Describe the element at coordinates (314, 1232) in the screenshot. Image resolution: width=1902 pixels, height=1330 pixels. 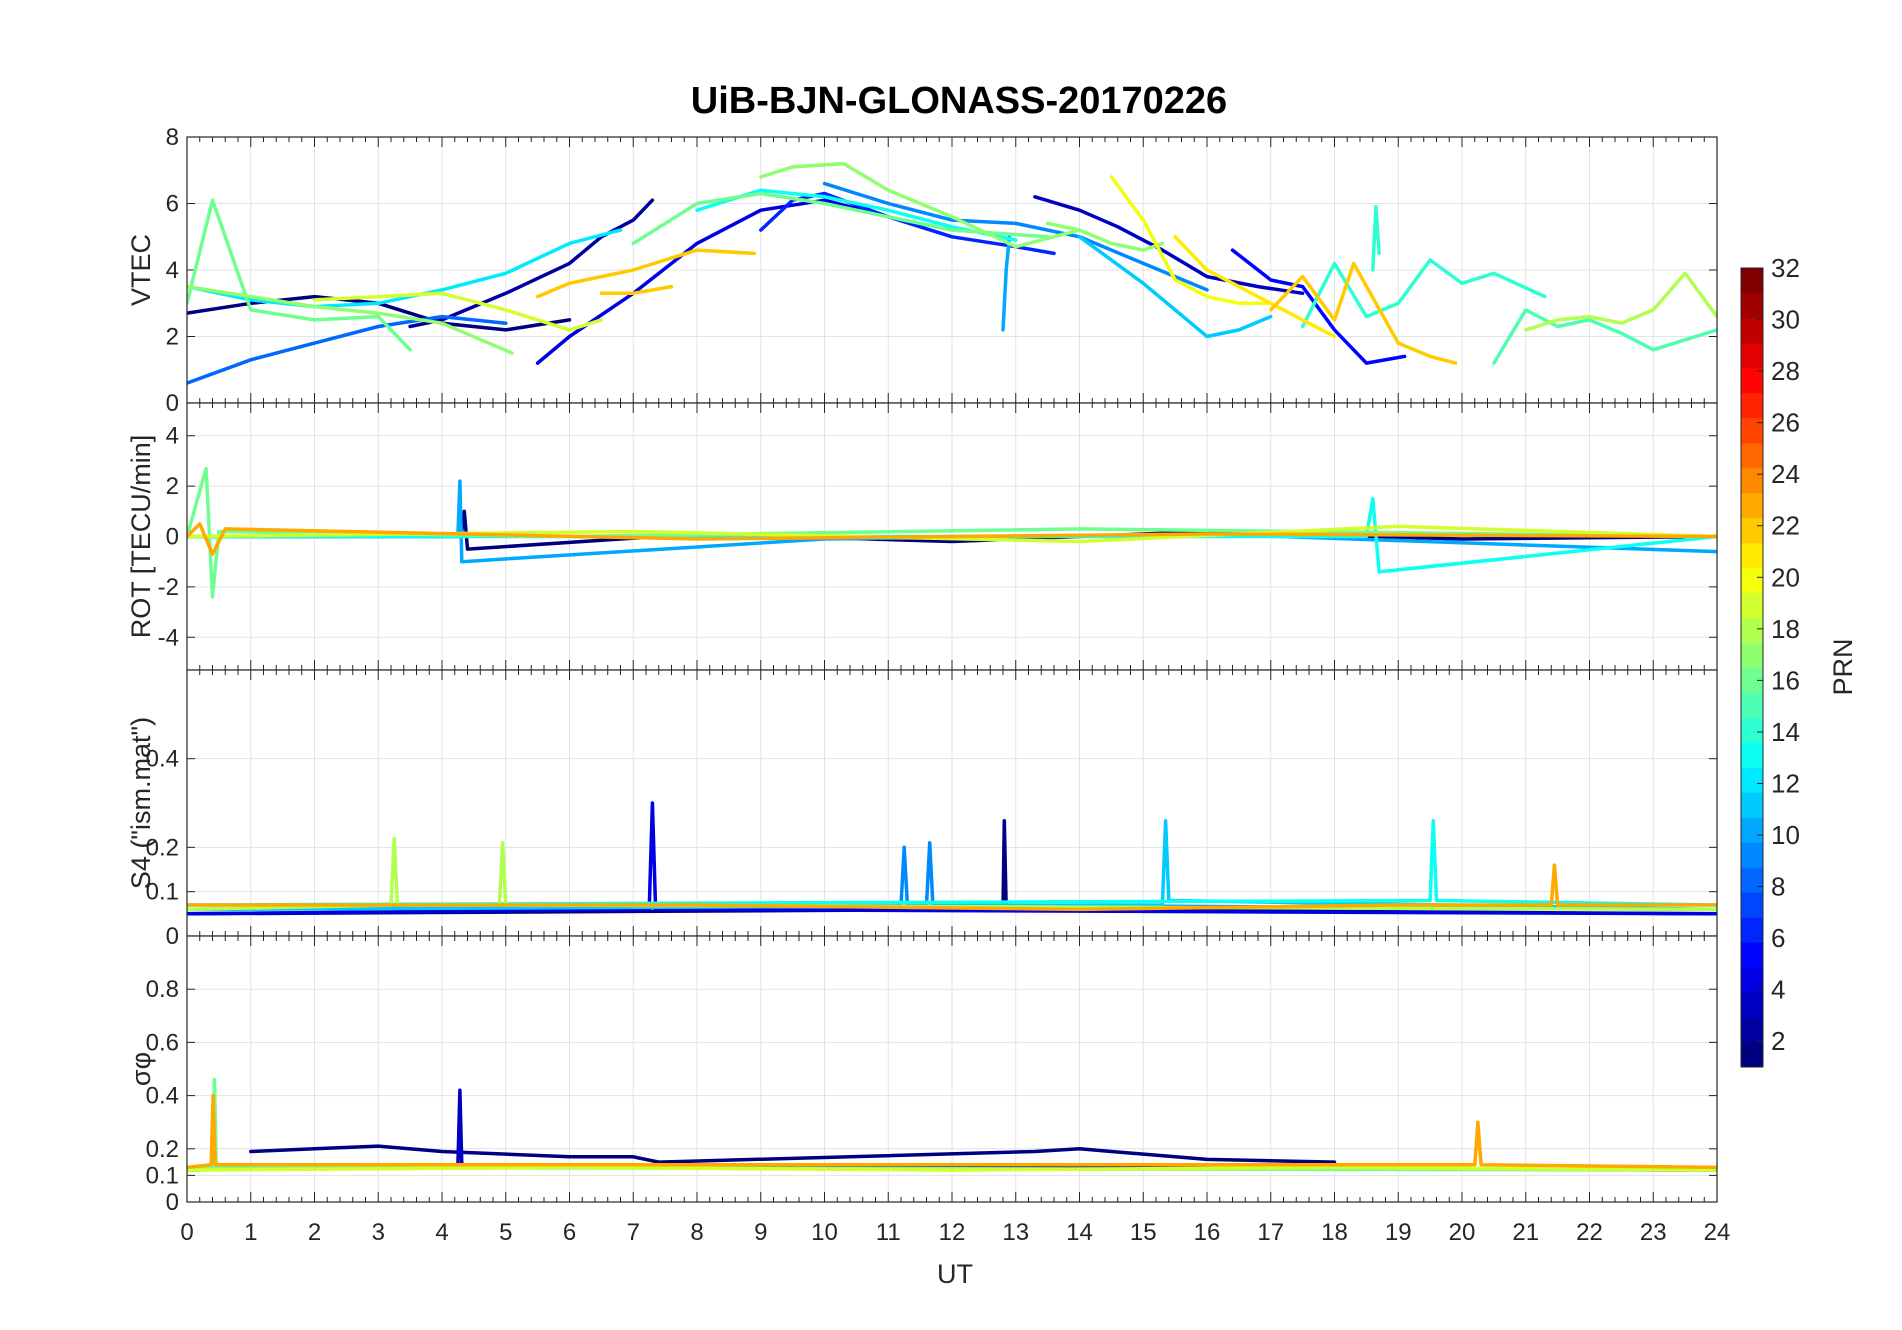
I see `x-tick-label: 2` at that location.